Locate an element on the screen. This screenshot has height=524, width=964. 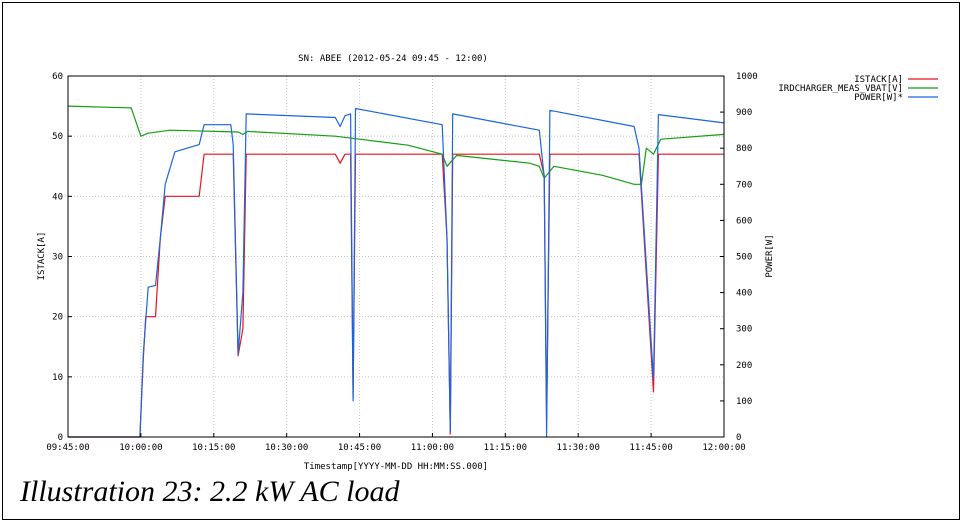
y-tick-label-right: 800 is located at coordinates (744, 149).